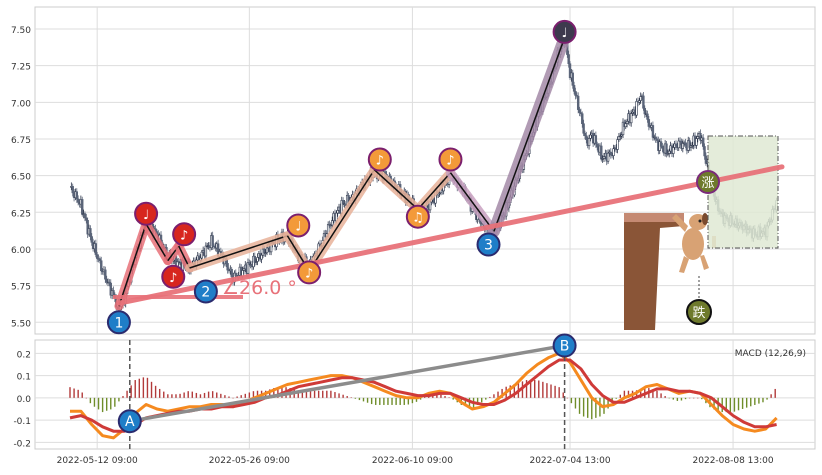  I want to click on macd-markers: AB, so click(347, 391).